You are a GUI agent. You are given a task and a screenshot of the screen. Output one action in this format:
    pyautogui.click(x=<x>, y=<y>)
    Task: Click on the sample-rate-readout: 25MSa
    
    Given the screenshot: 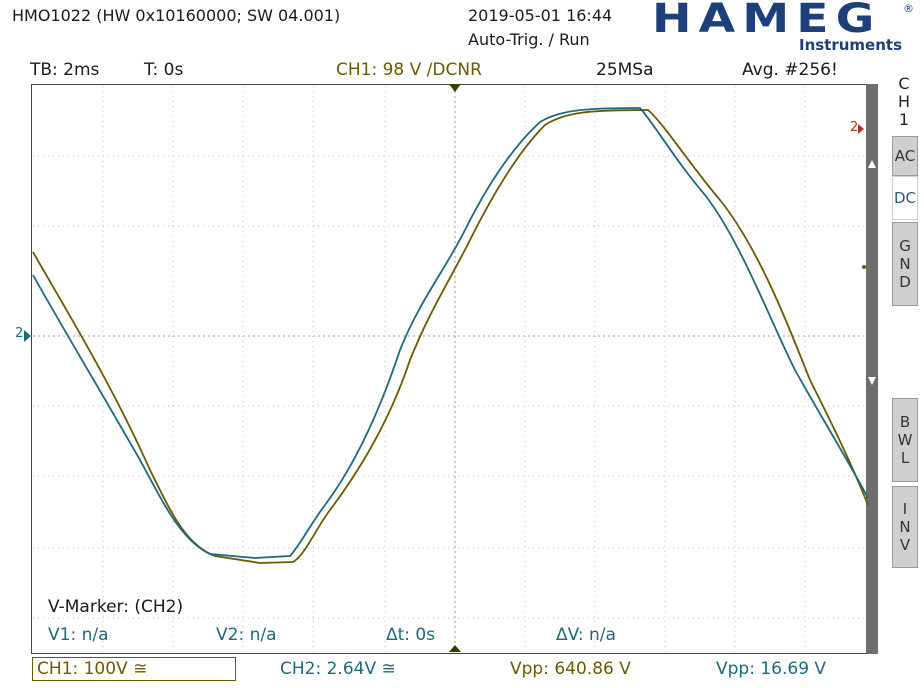 What is the action you would take?
    pyautogui.click(x=625, y=70)
    